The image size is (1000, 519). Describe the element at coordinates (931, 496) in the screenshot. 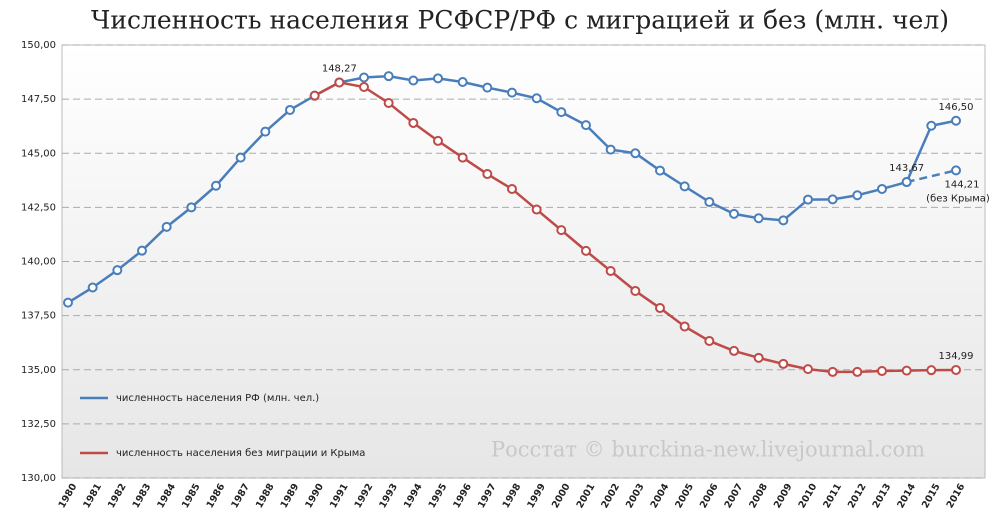

I see `x-tick-label: 2015` at that location.